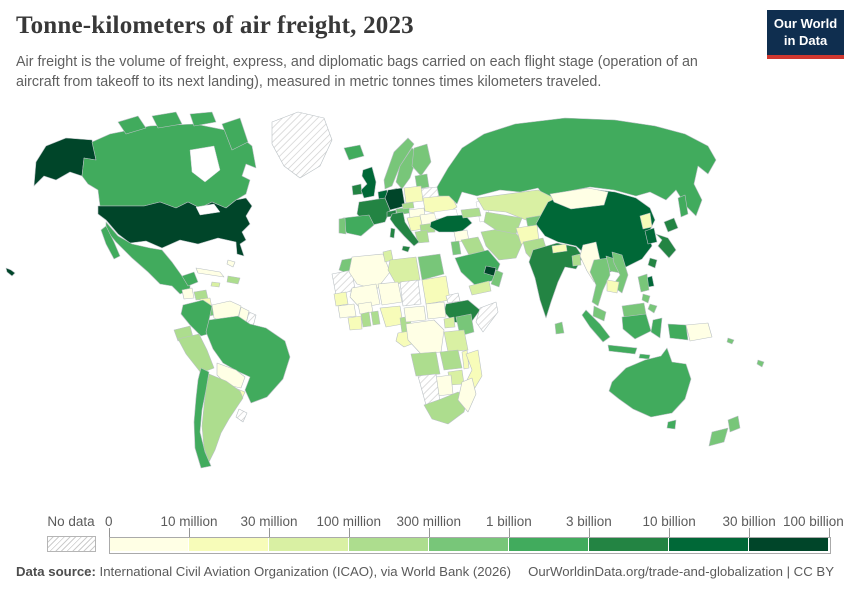  I want to click on country-libya, so click(404, 270).